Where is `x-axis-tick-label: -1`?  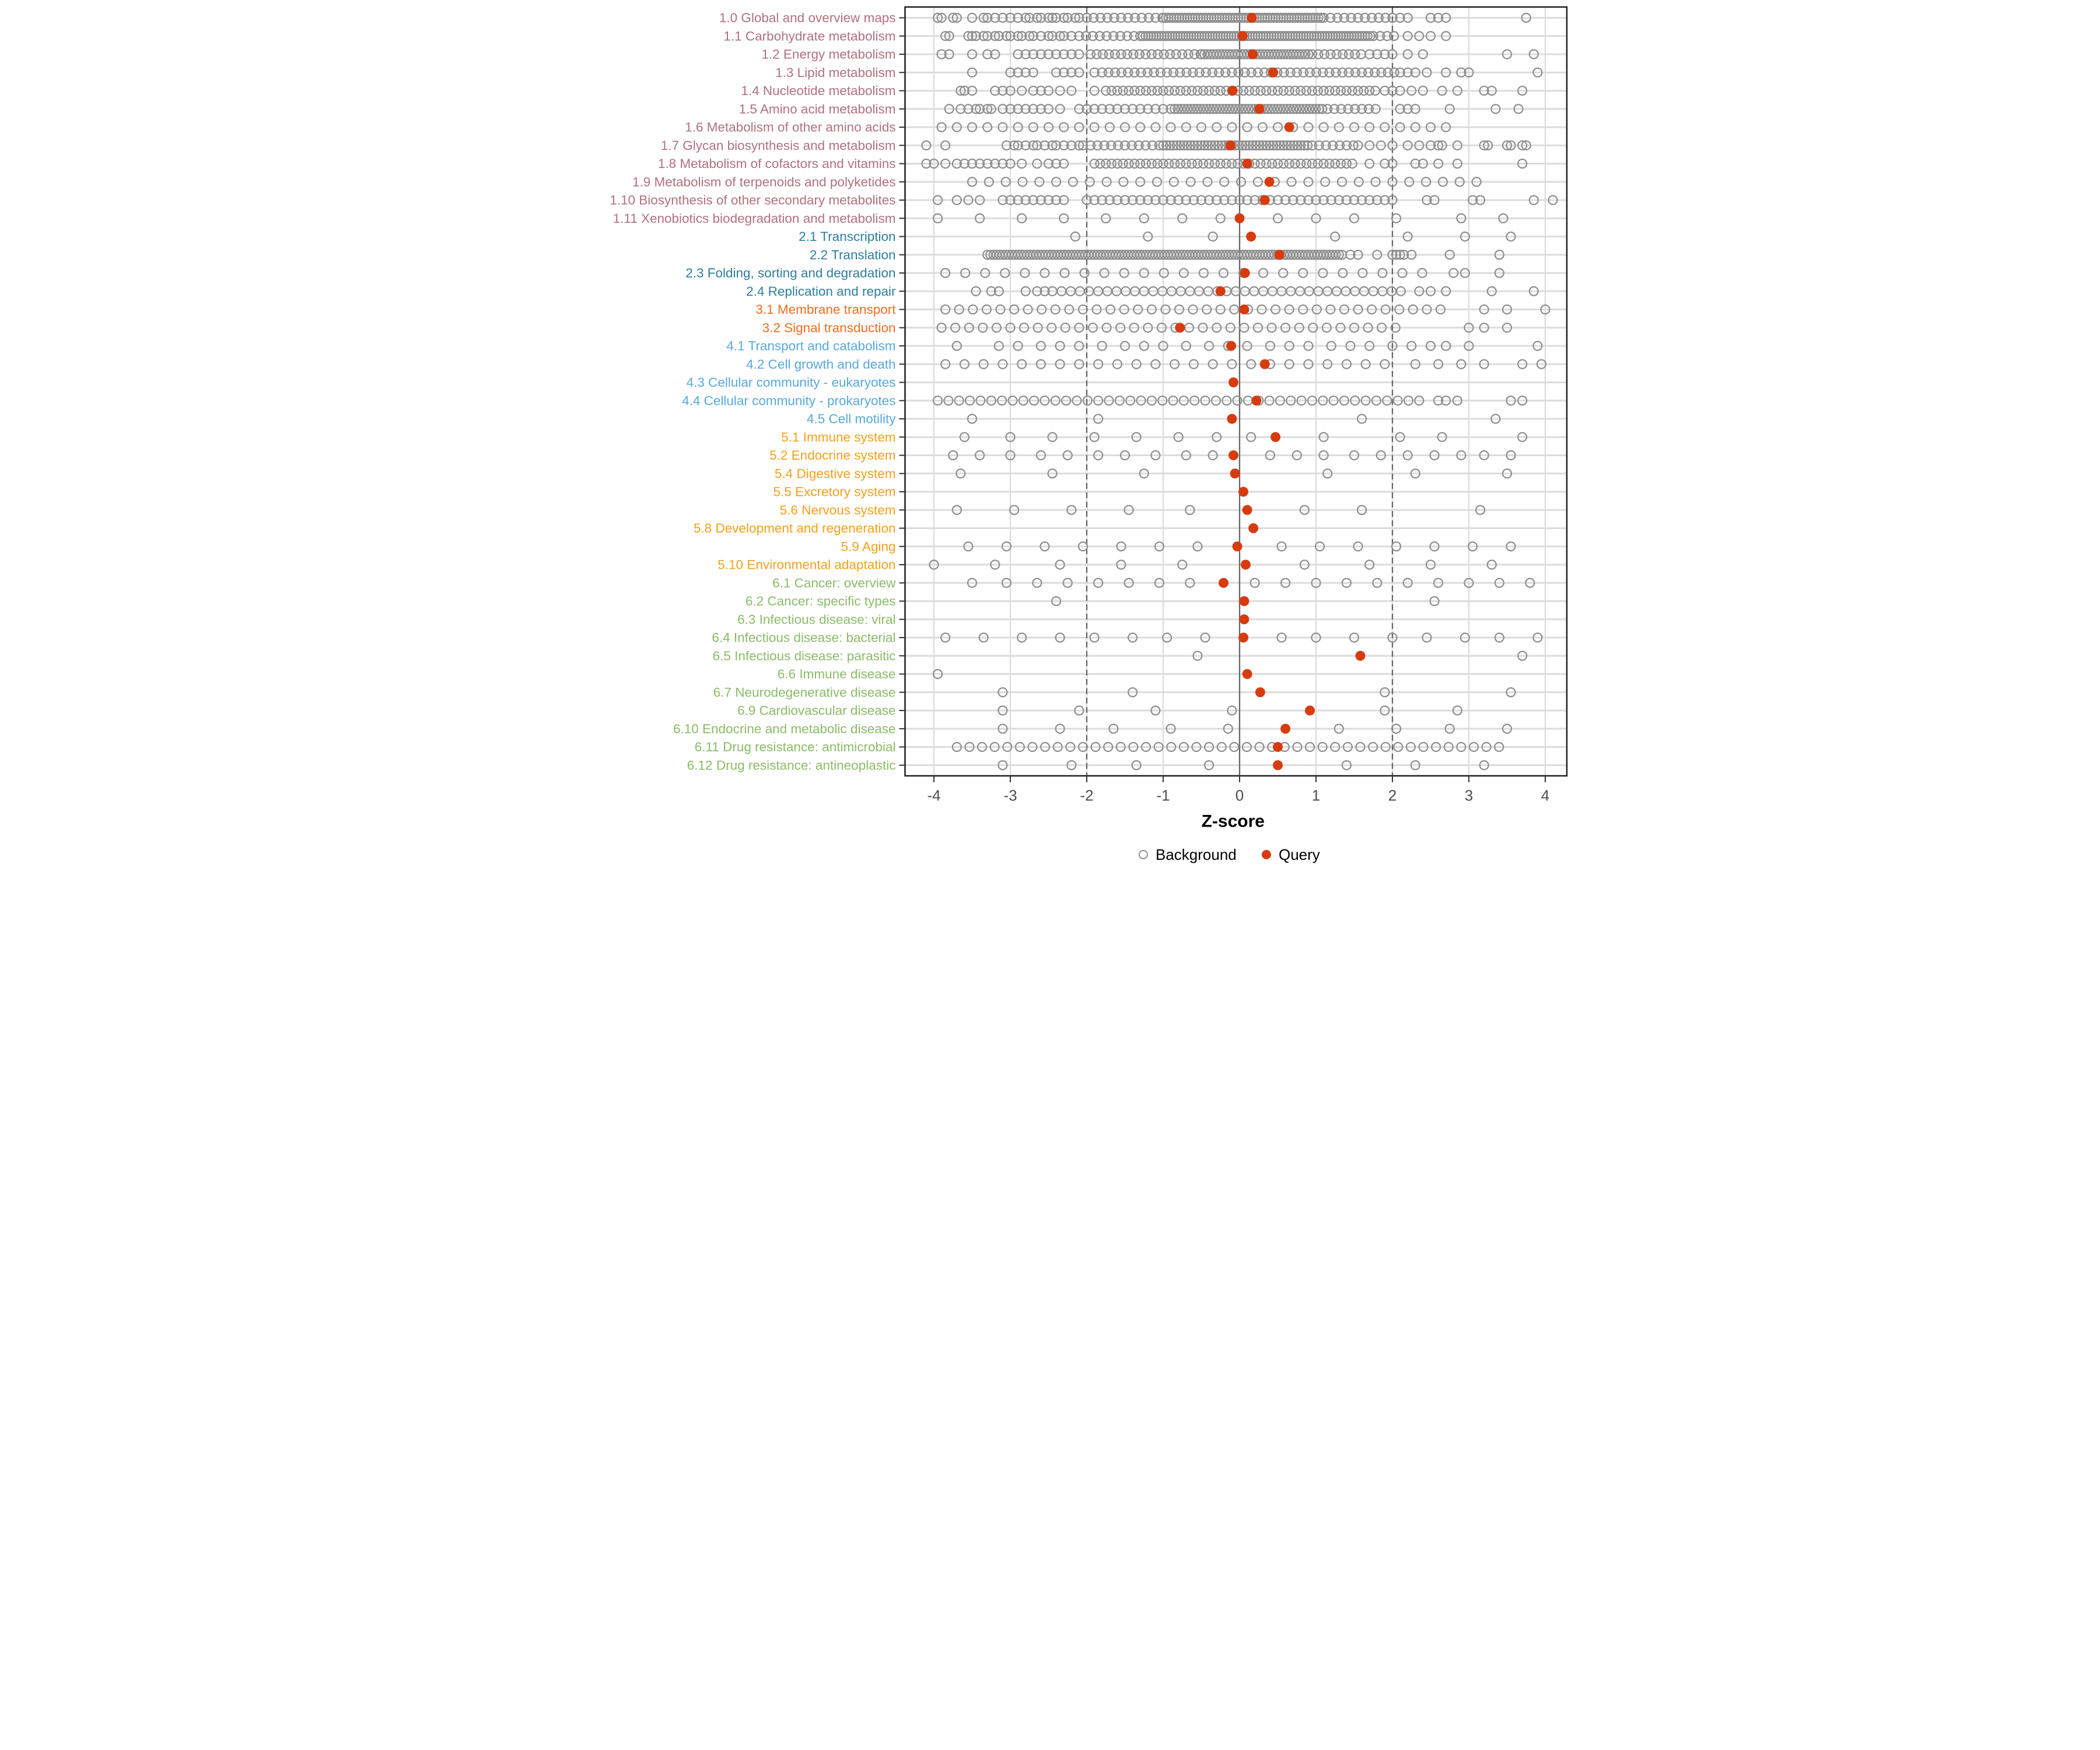 x-axis-tick-label: -1 is located at coordinates (1163, 795).